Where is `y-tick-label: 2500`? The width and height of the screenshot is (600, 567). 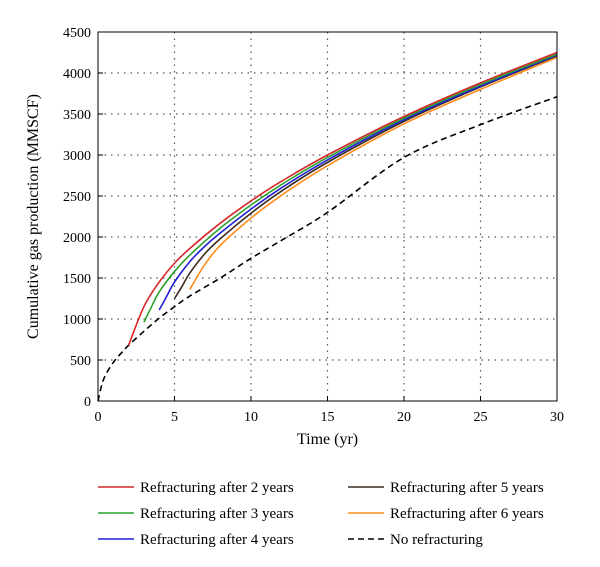 y-tick-label: 2500 is located at coordinates (77, 197).